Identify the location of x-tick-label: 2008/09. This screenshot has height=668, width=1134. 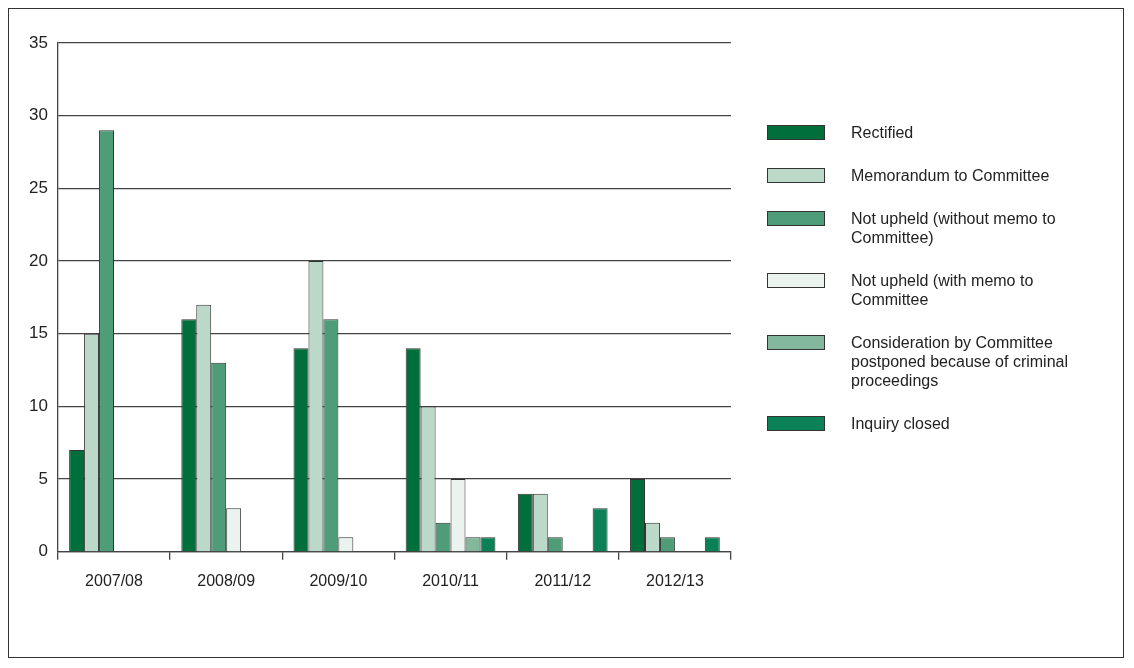
(226, 580).